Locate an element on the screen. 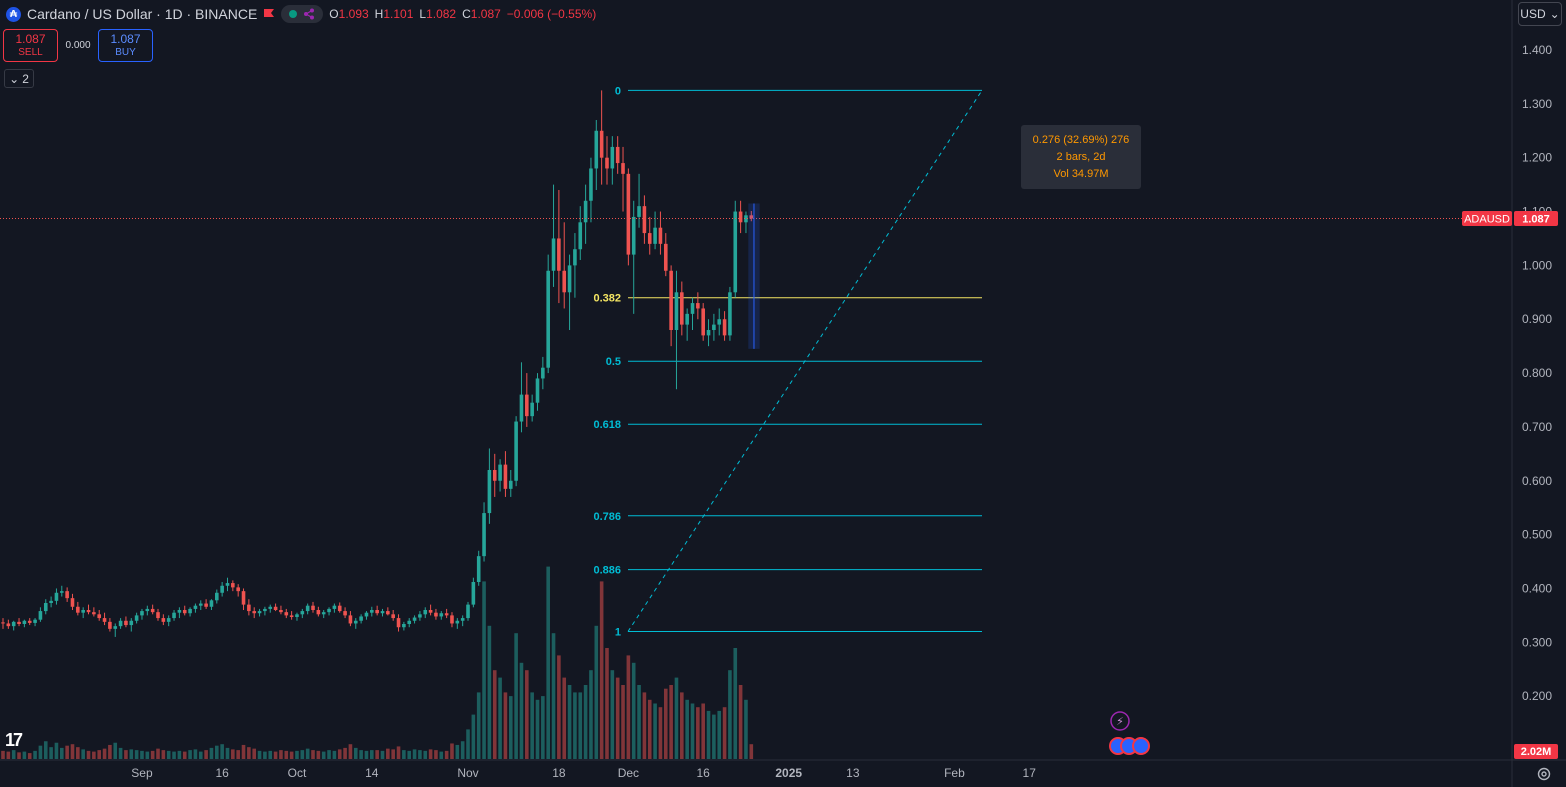 The image size is (1566, 787). lightning-event-icon is located at coordinates (1120, 721).